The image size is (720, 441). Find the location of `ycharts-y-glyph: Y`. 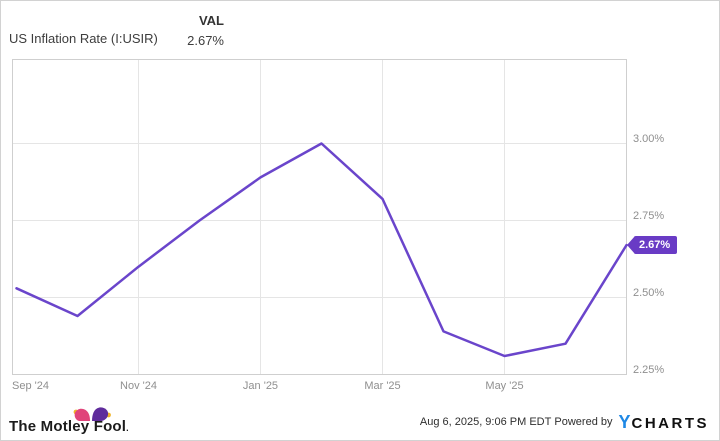

ycharts-y-glyph: Y is located at coordinates (625, 421).